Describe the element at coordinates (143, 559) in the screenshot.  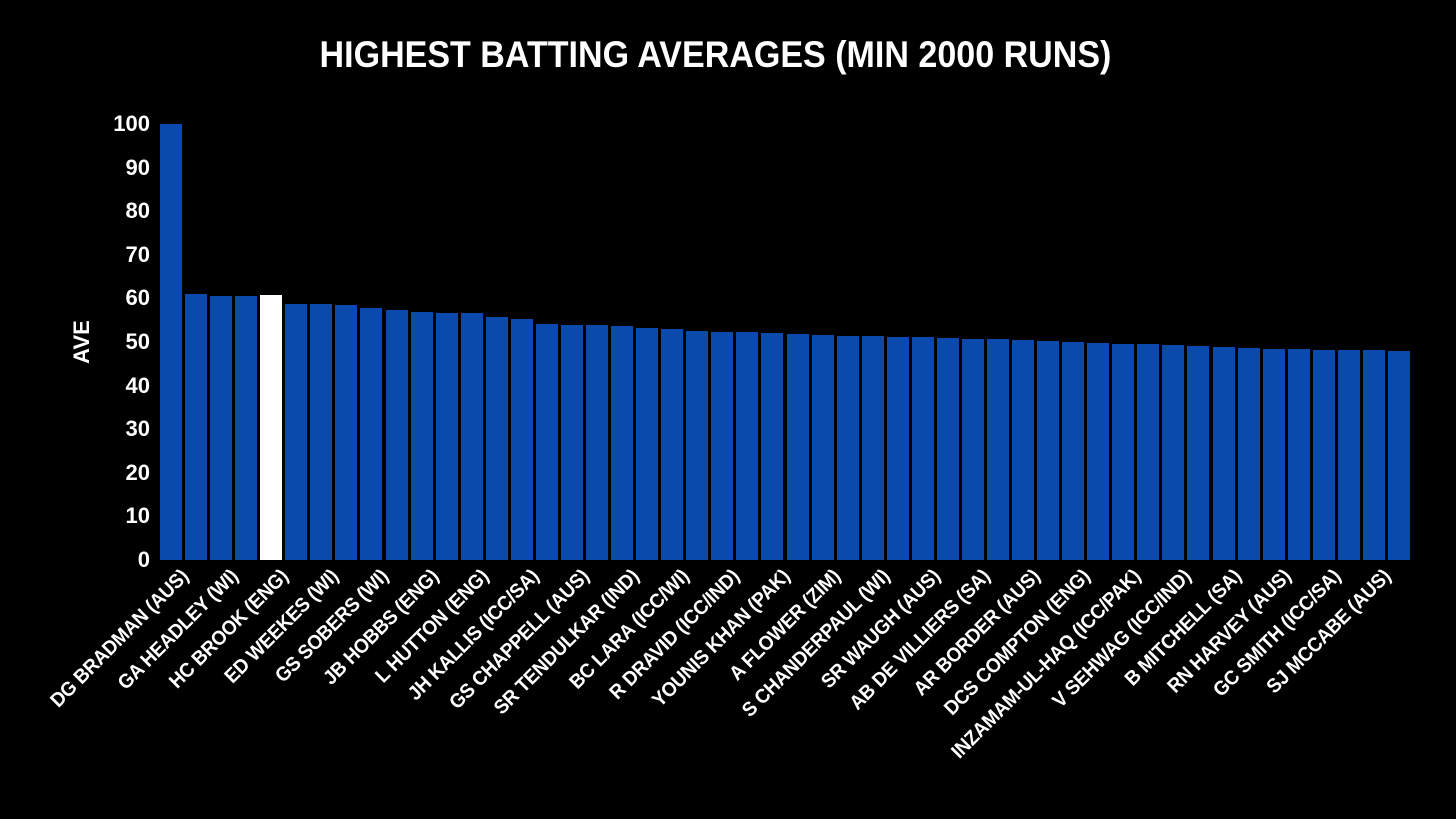
I see `y-tick-label: 0` at that location.